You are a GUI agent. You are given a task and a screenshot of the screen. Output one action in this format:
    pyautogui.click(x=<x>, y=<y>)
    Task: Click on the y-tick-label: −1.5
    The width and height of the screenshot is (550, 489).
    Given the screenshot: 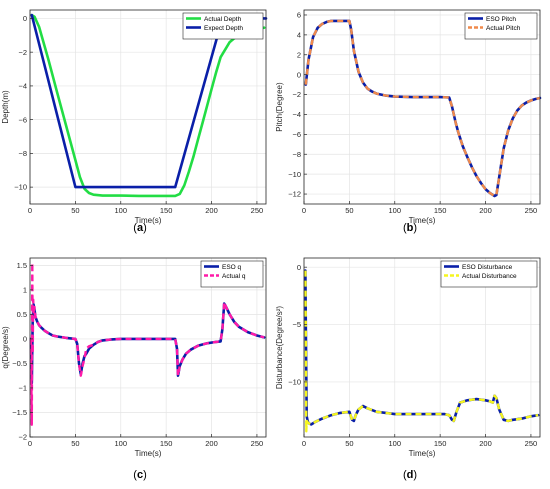 What is the action you would take?
    pyautogui.click(x=19, y=412)
    